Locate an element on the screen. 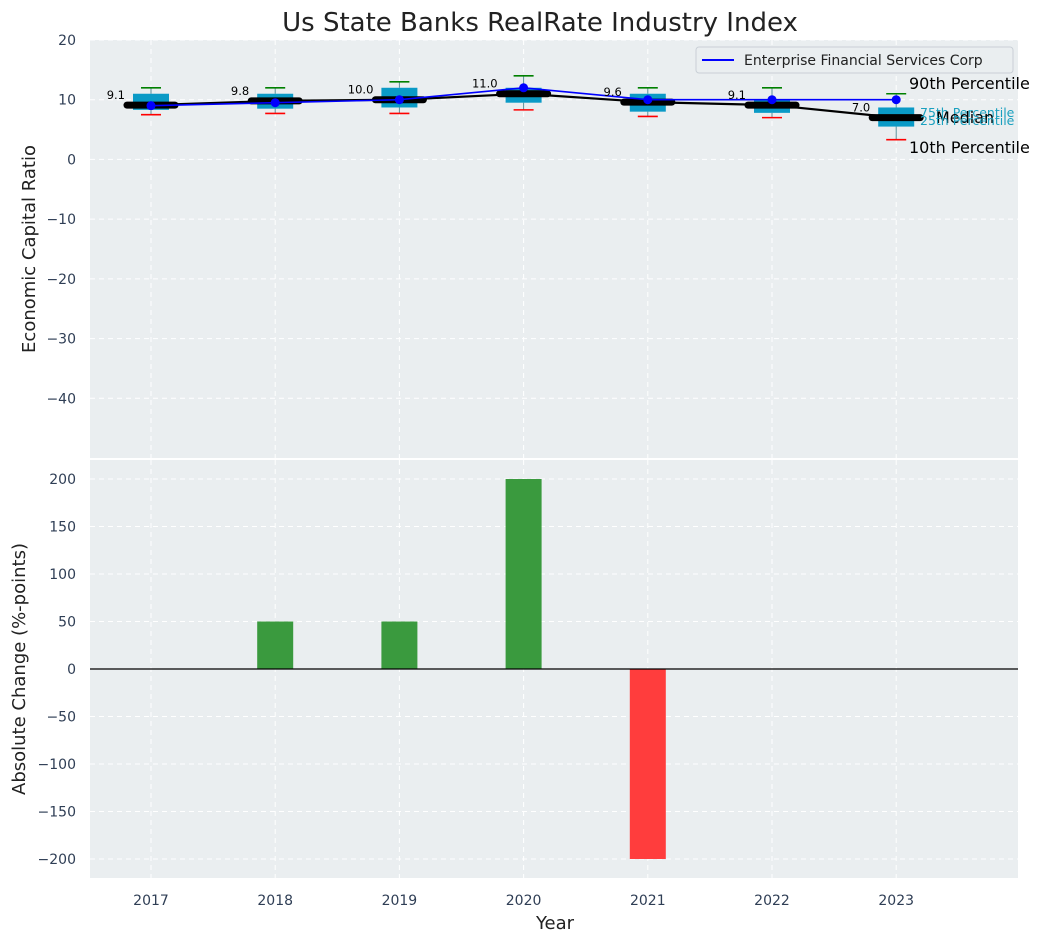 The height and width of the screenshot is (942, 1044). x-tick-labels: 2017 2018 2019 2020 2021 2022 2023 is located at coordinates (523, 901).